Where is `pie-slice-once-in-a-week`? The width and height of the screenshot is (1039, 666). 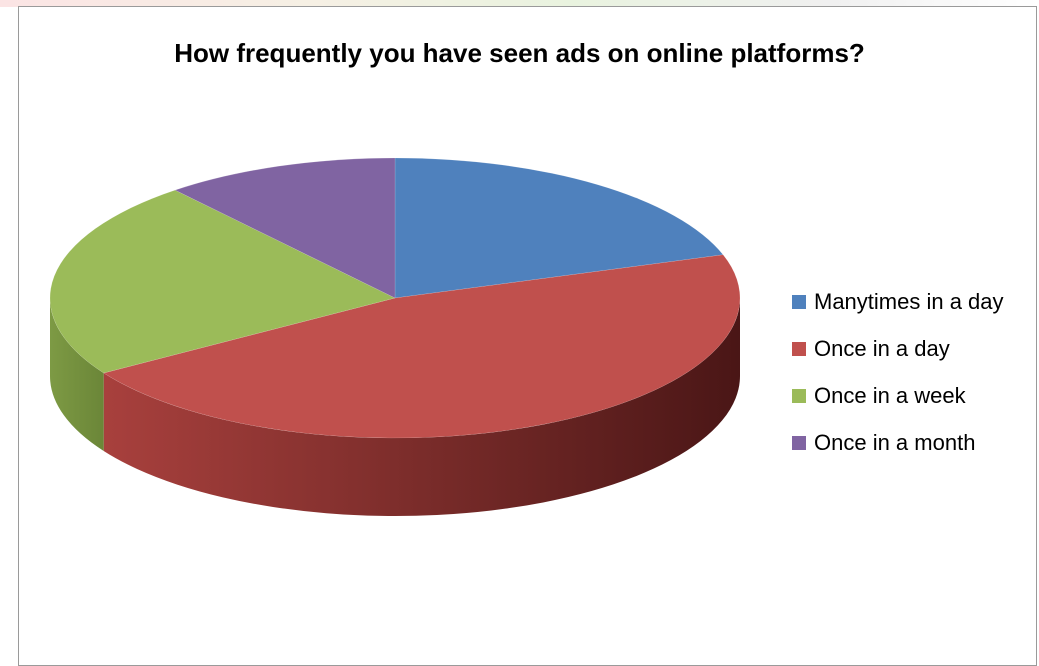
pie-slice-once-in-a-week is located at coordinates (222, 281).